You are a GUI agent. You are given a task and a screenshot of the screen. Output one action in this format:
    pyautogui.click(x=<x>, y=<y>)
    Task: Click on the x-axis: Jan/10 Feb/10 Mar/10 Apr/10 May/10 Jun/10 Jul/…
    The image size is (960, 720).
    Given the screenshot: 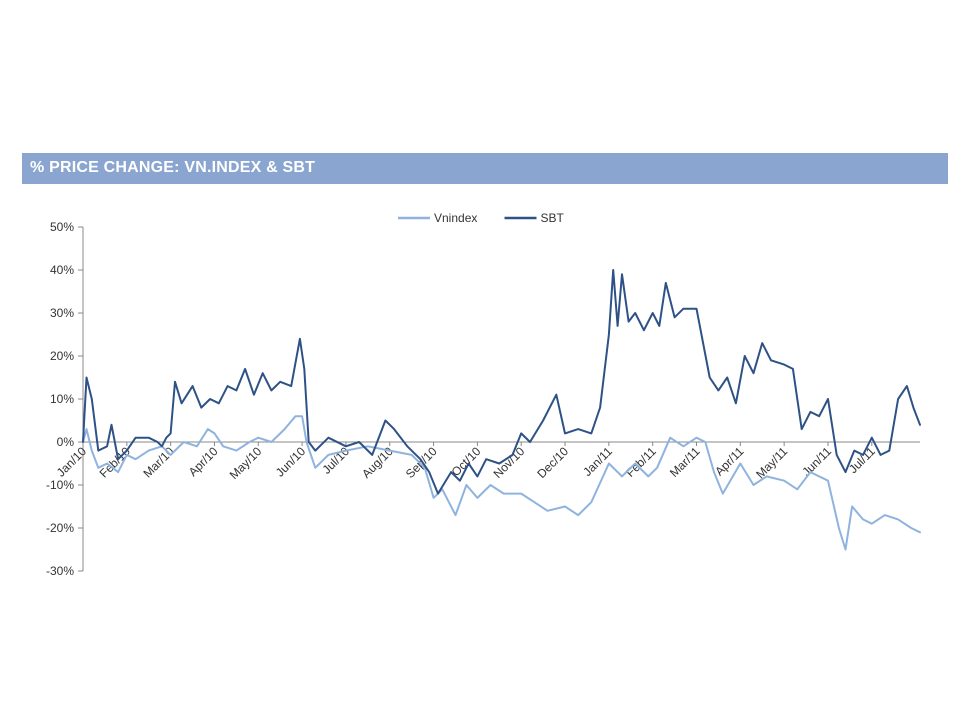 What is the action you would take?
    pyautogui.click(x=487, y=461)
    